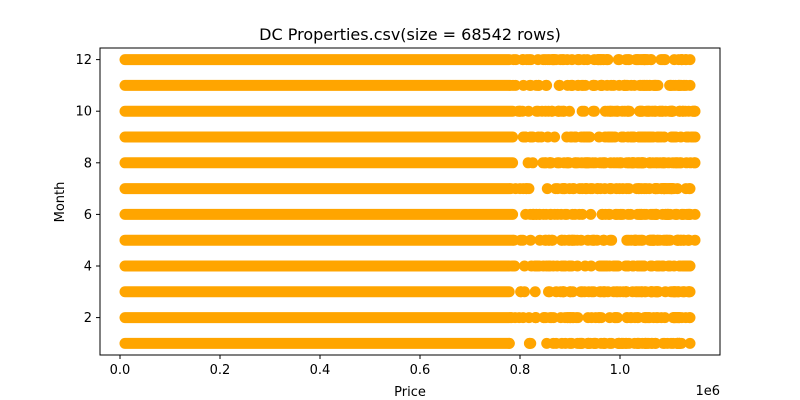 The width and height of the screenshot is (800, 400). What do you see at coordinates (83, 112) in the screenshot?
I see `y-tick-label: 10` at bounding box center [83, 112].